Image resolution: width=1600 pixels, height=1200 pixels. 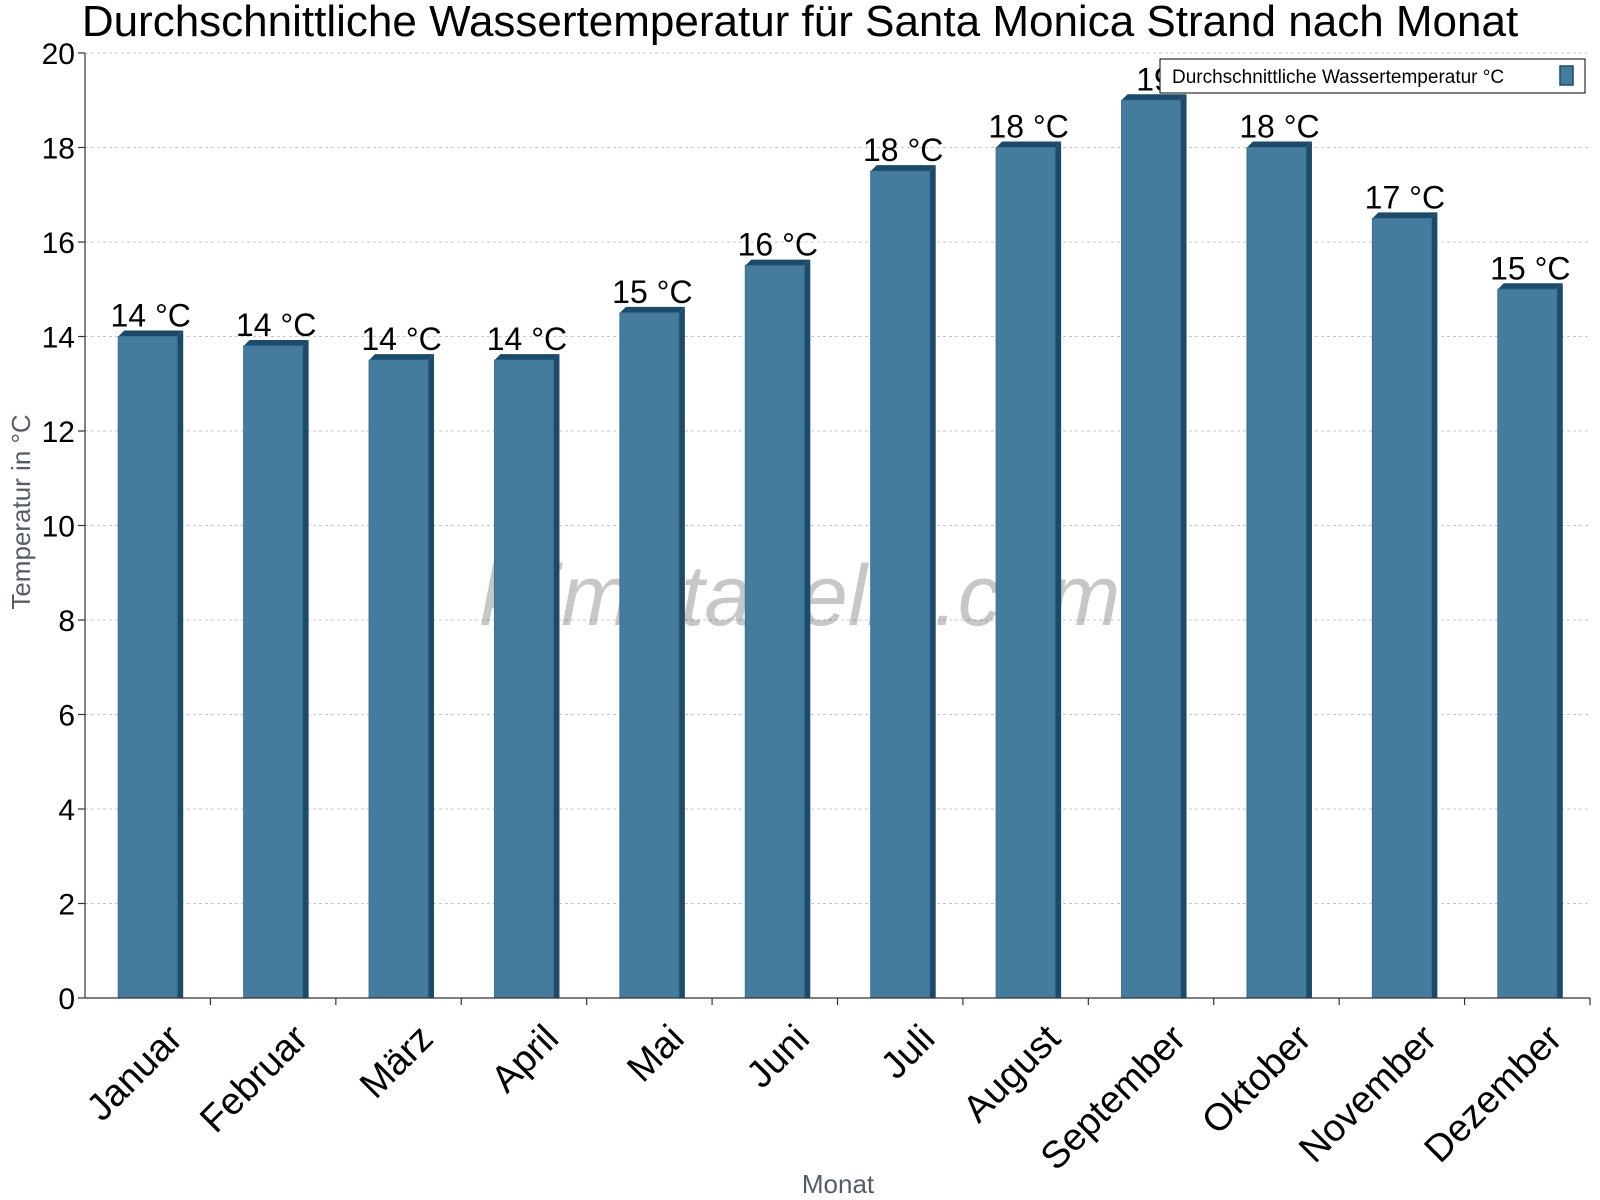 What do you see at coordinates (21, 511) in the screenshot?
I see `y-axis-title: Temperatur in °C` at bounding box center [21, 511].